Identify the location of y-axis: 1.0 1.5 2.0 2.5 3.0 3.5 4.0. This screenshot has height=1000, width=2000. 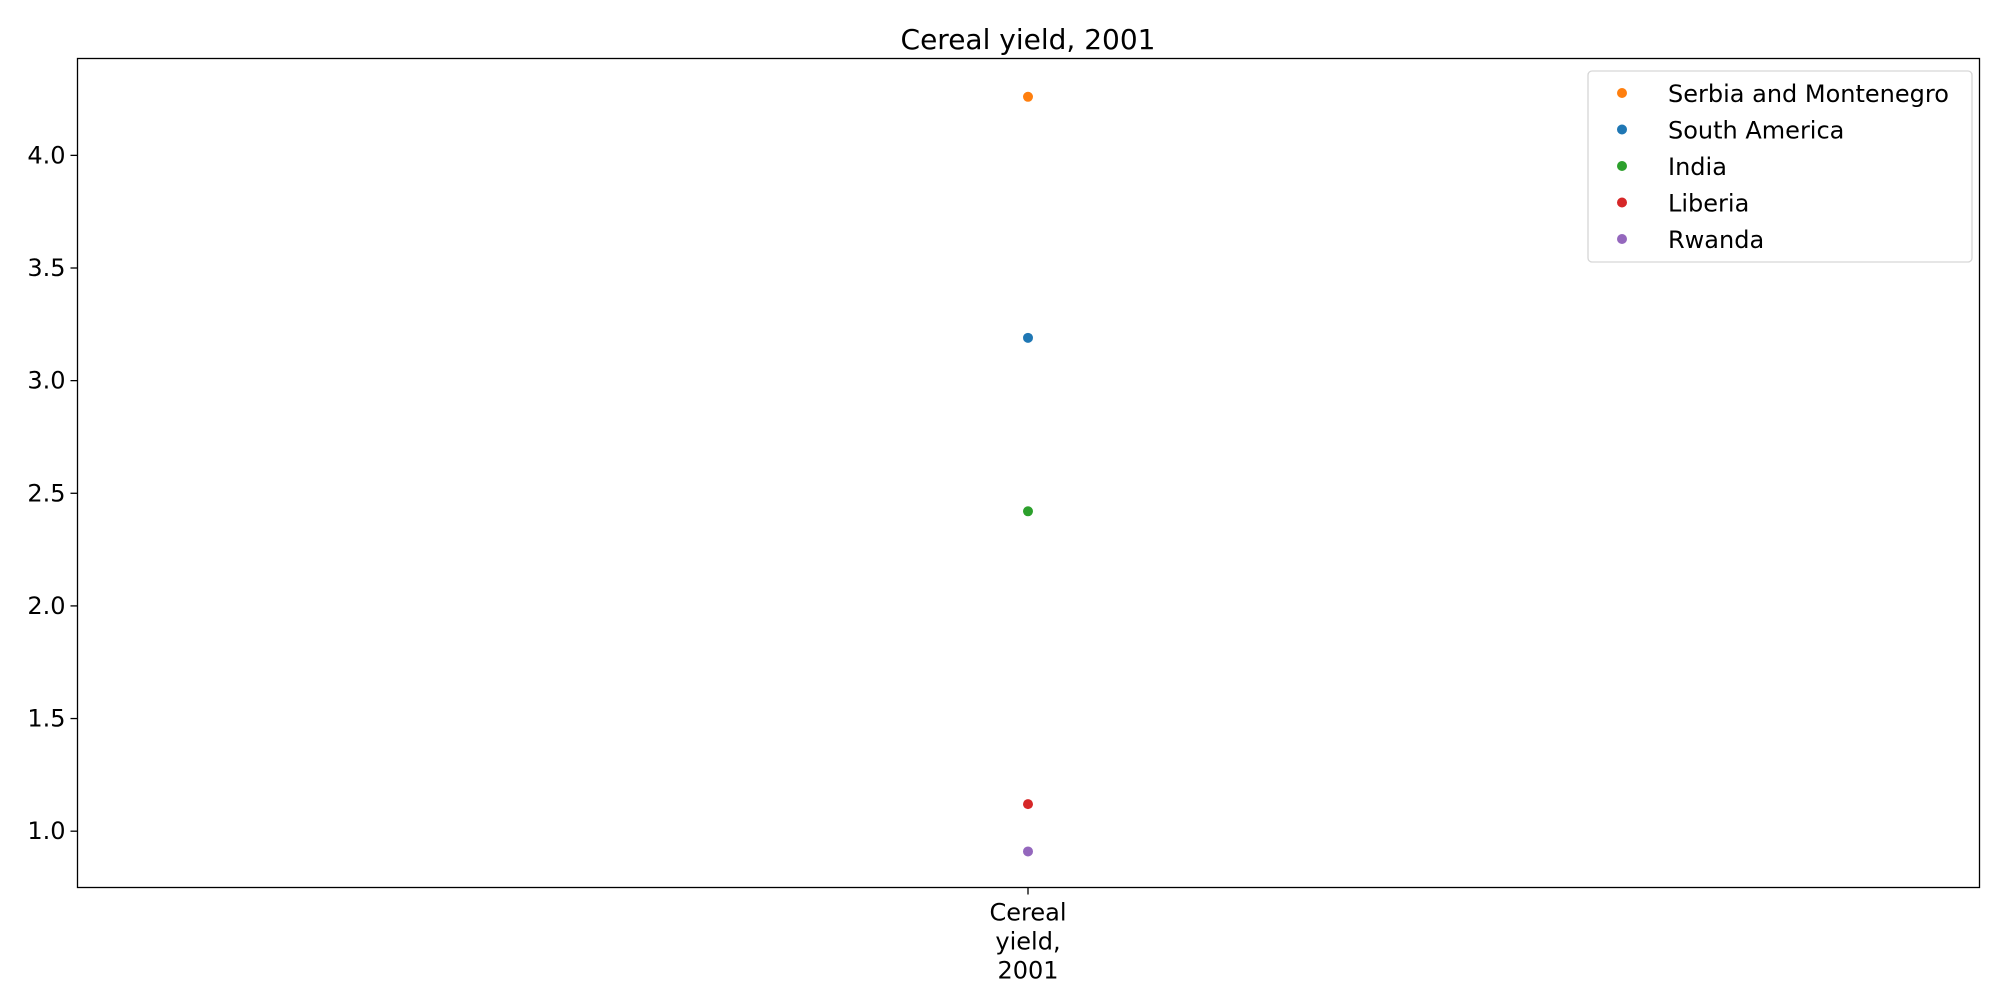
(52, 493).